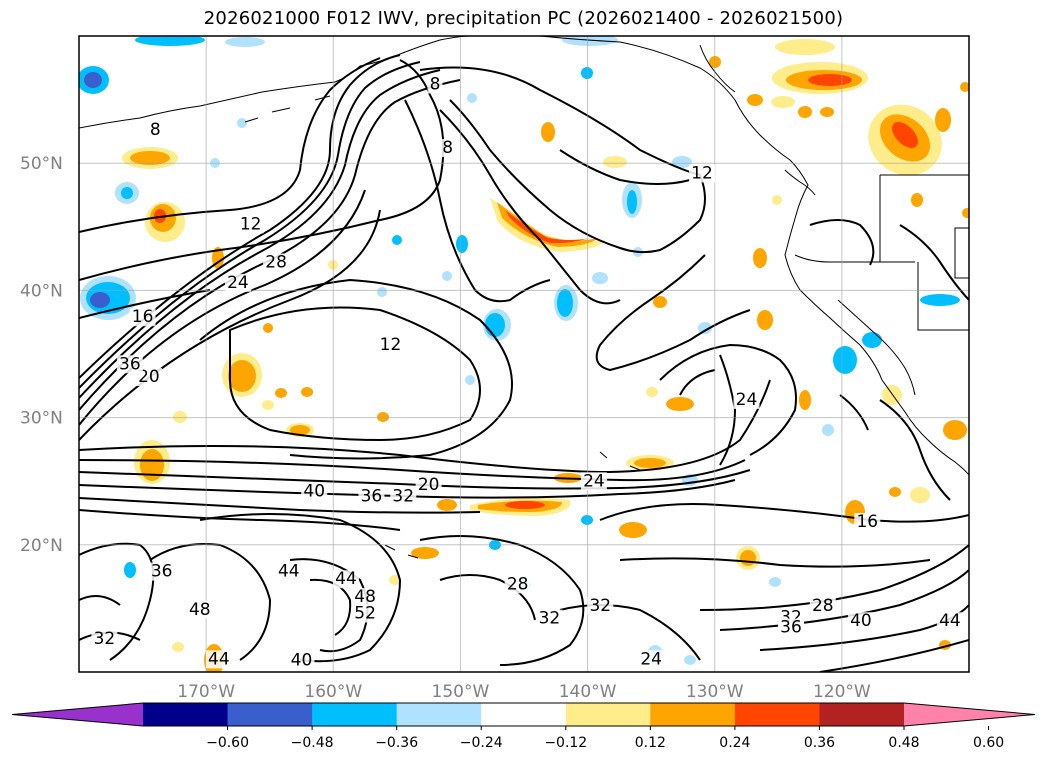 The image size is (1047, 765). I want to click on colorbar-tick-label: −0.12, so click(565, 743).